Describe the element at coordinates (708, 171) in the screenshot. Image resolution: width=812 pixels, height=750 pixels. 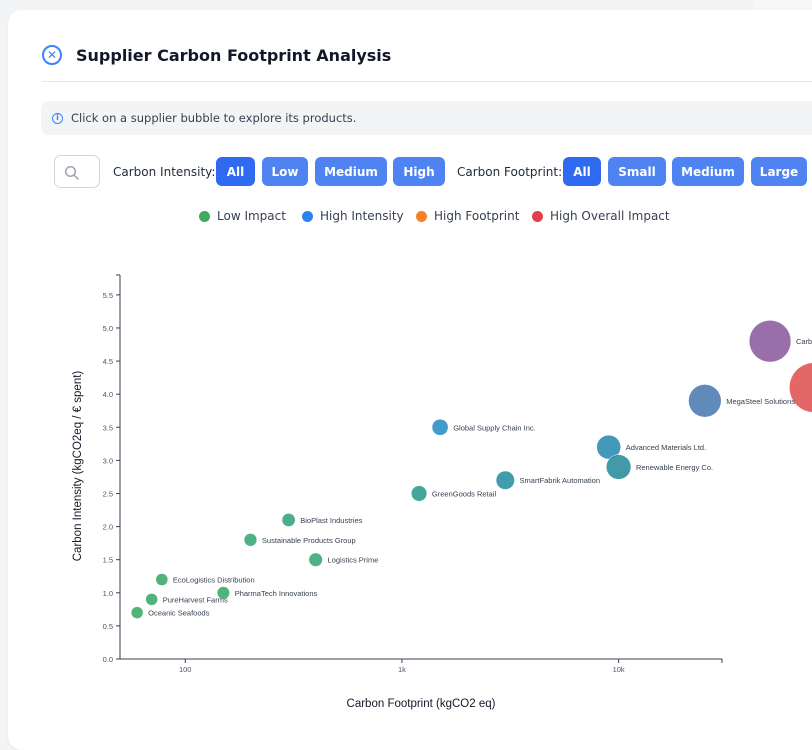
I see `footprint-medium-button: Medium` at that location.